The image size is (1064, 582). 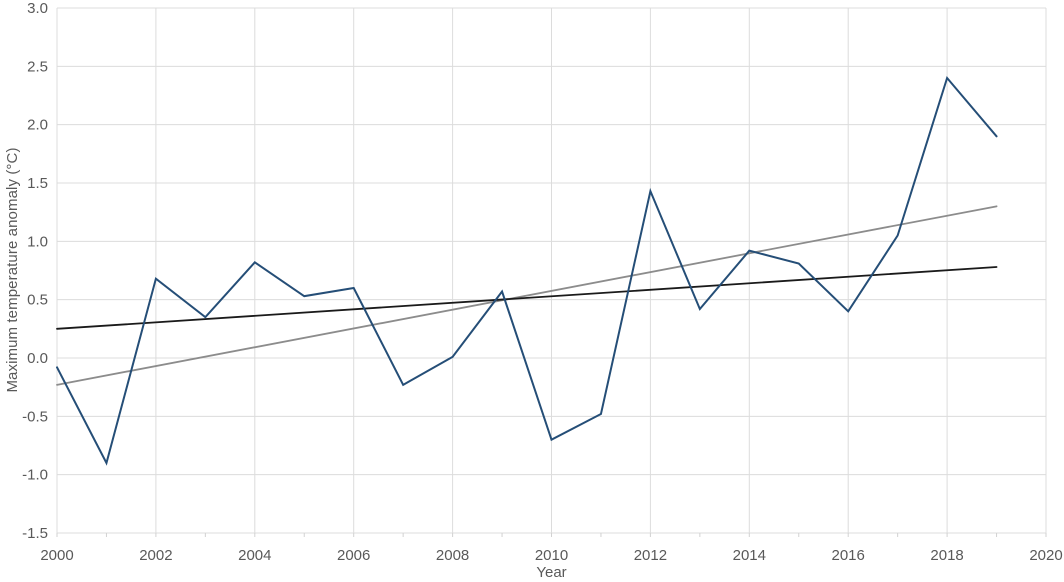 What do you see at coordinates (37, 300) in the screenshot?
I see `y-tick-label: 0.5` at bounding box center [37, 300].